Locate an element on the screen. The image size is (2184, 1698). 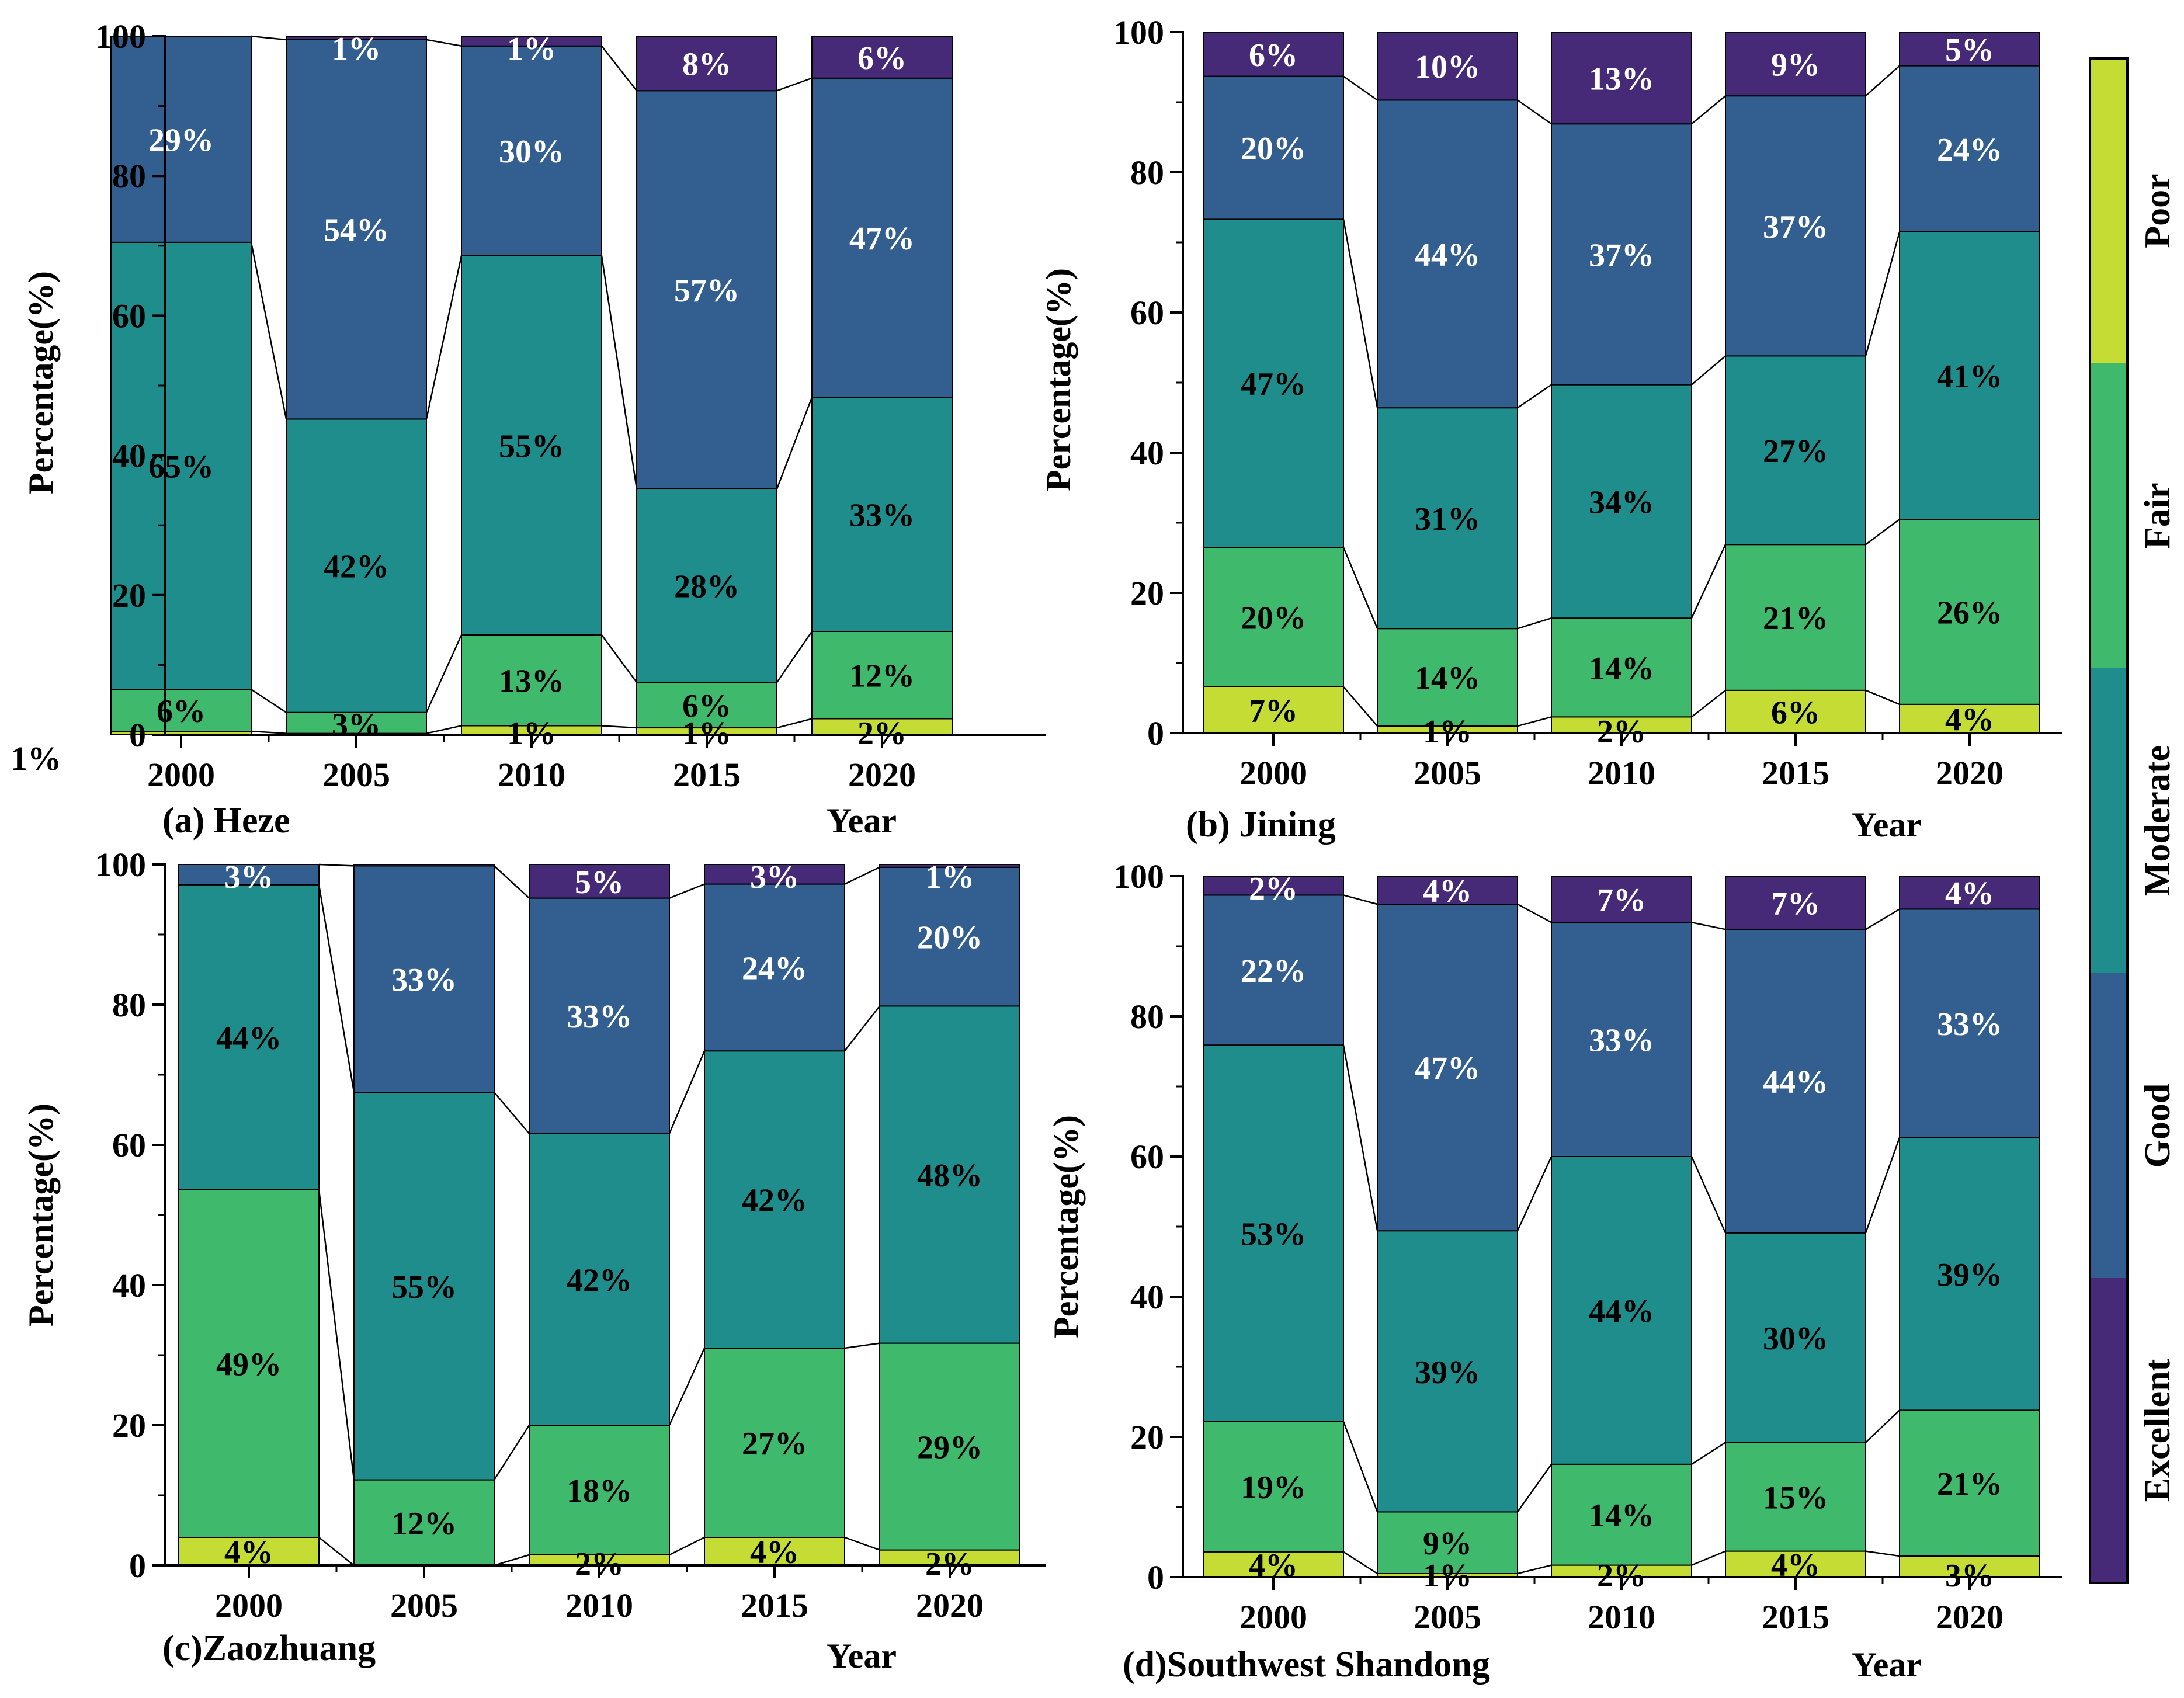
label-excellent-2005: 10% is located at coordinates (1447, 67).